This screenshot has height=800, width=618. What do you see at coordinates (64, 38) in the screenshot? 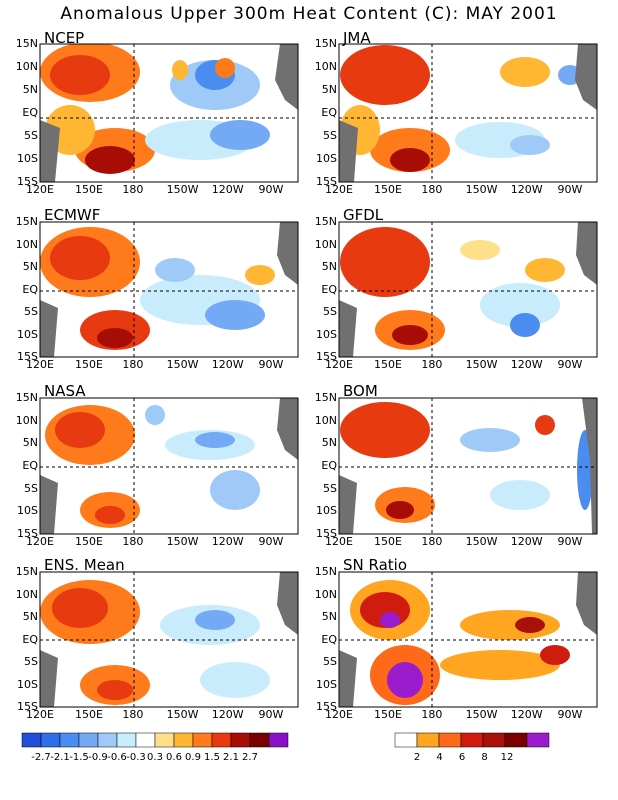
I see `panel-title-ncep: NCEP` at bounding box center [64, 38].